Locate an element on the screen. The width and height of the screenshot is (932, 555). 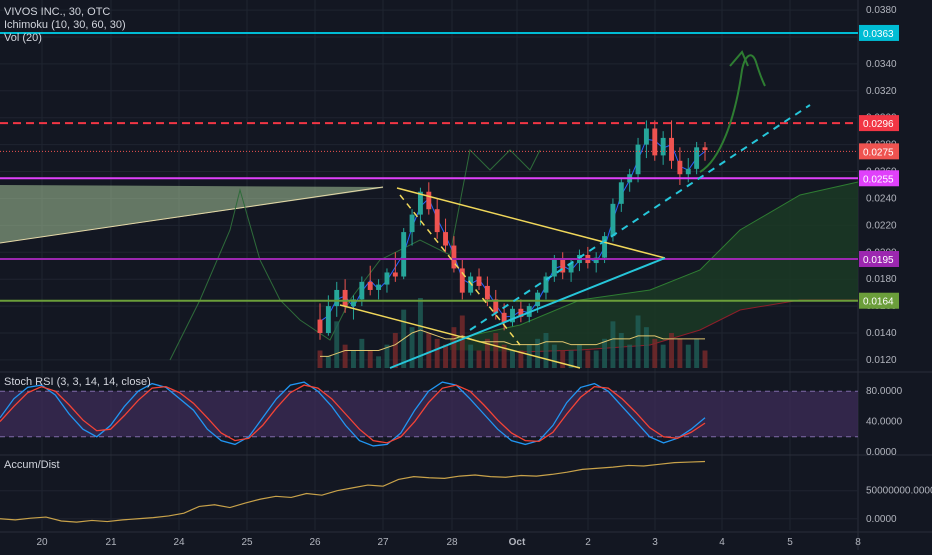
ichimoku-cloud is located at coordinates (654, 267).